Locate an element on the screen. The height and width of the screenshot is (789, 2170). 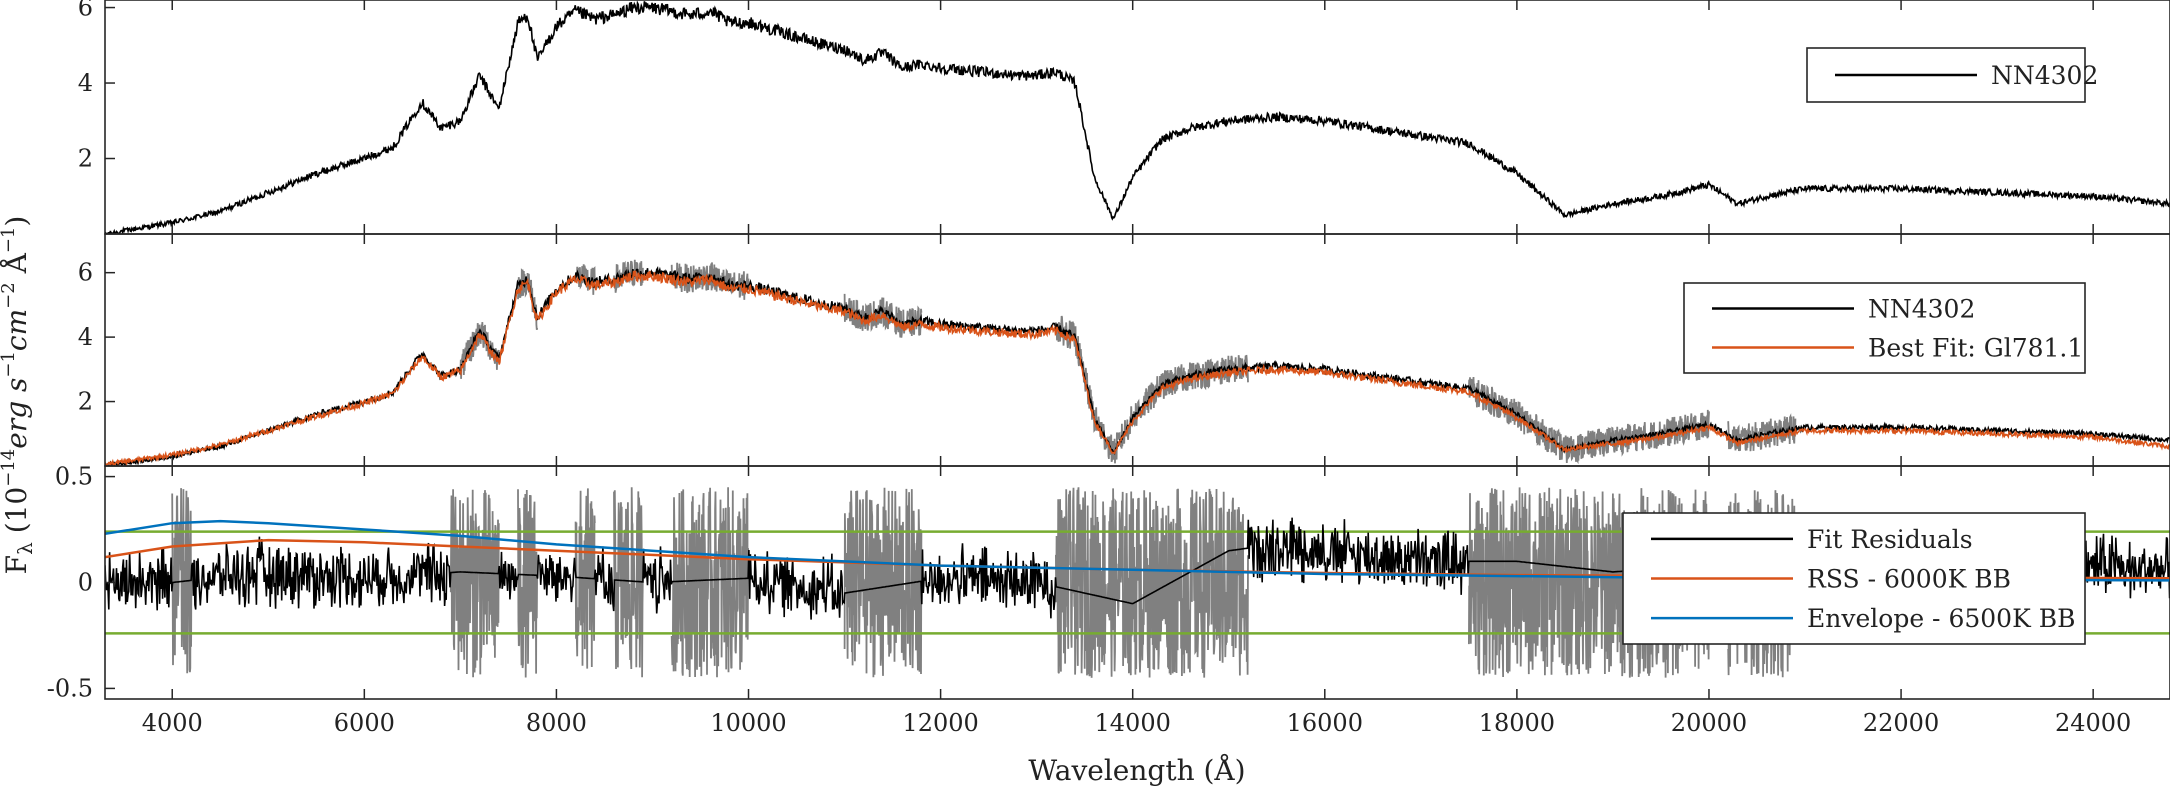
x-tick-label: 22000 is located at coordinates (1901, 723).